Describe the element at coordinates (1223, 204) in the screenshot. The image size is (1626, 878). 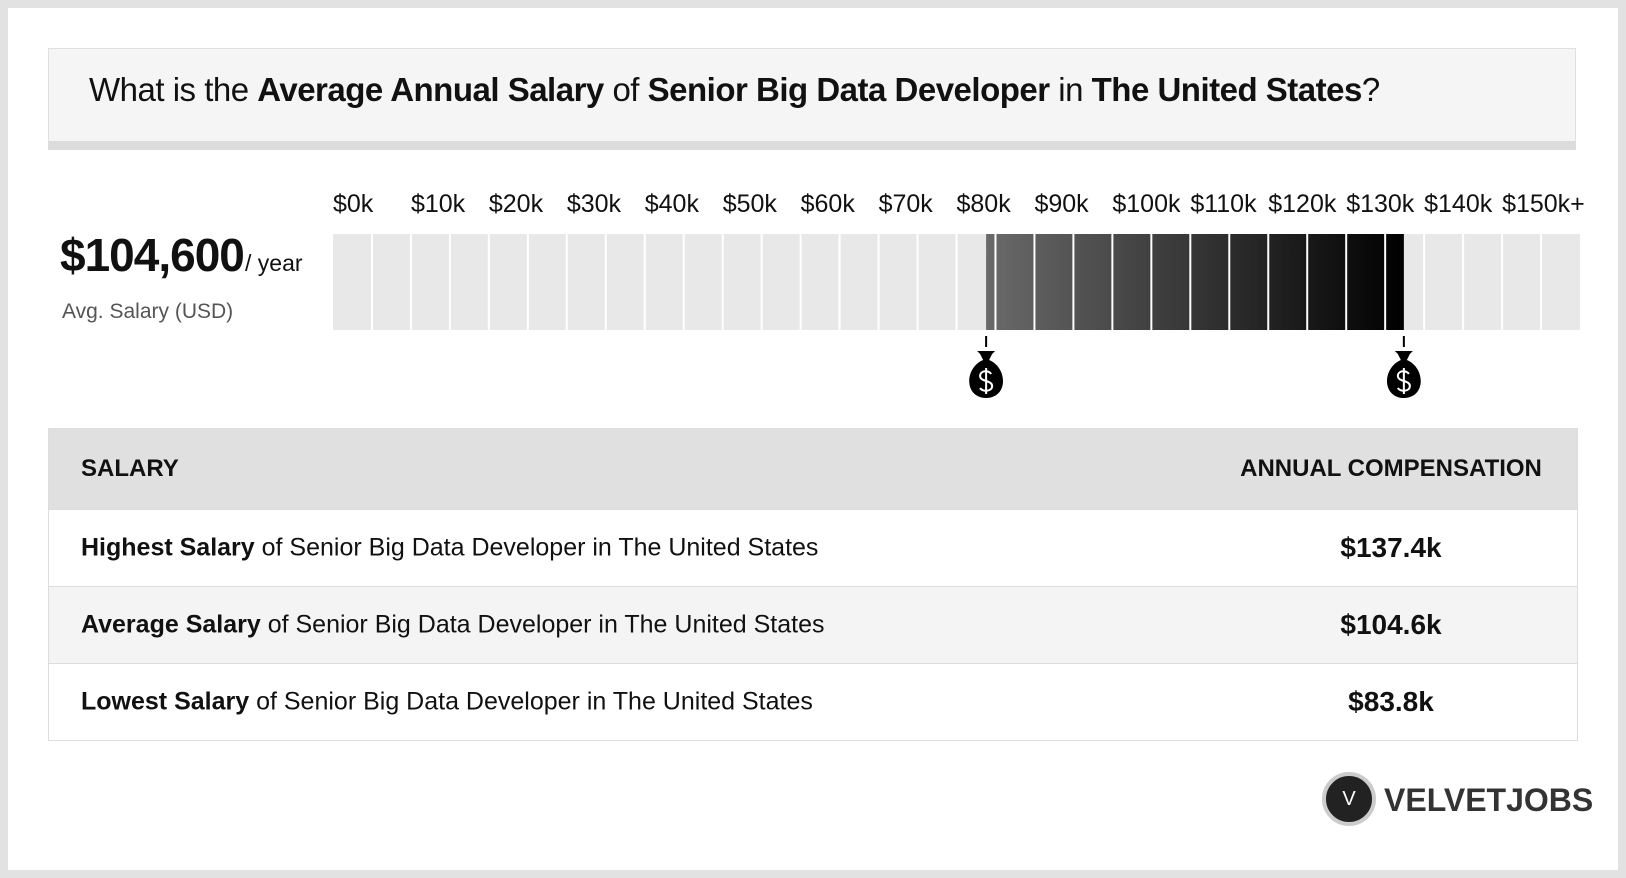
I see `x-tick-label: $110k` at that location.